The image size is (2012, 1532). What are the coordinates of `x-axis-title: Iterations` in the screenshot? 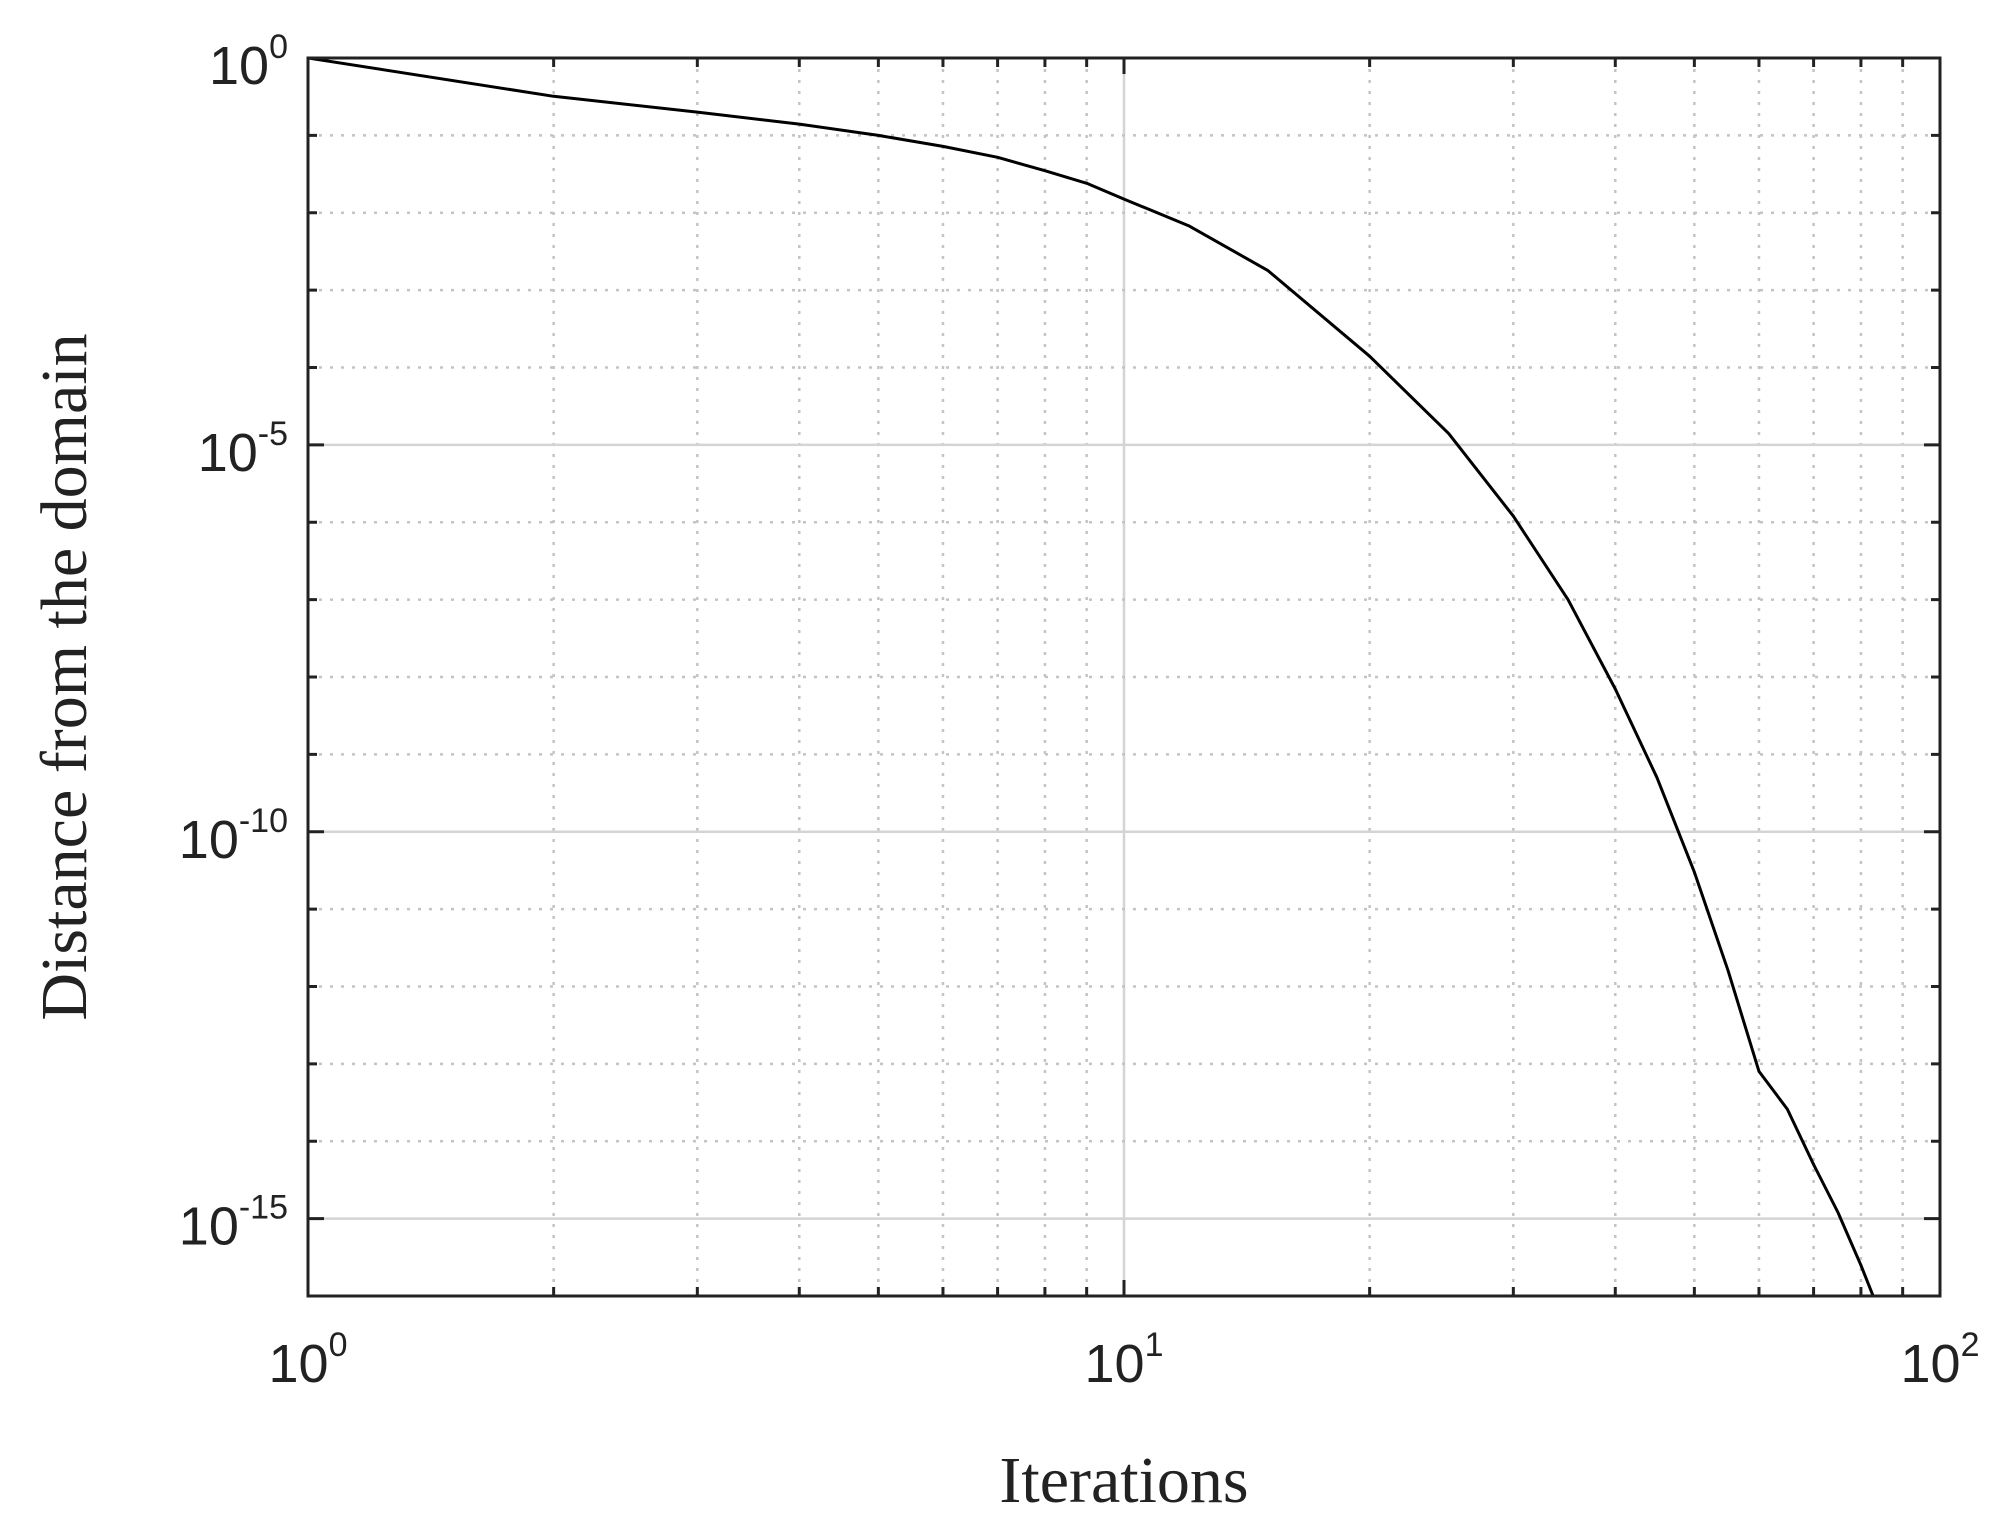 It's located at (1123, 1480).